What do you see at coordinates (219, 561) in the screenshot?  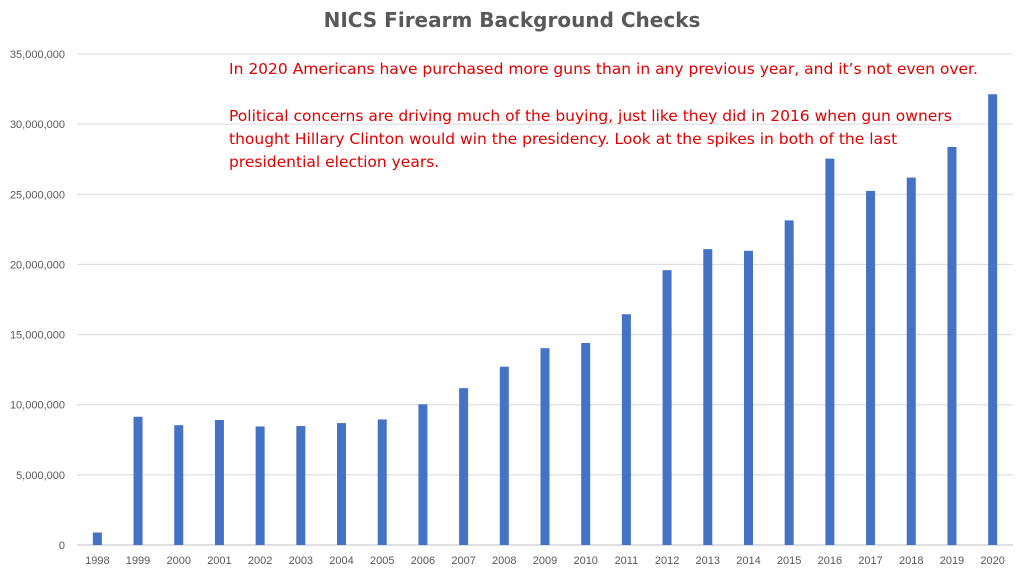 I see `x-tick-label: 2001` at bounding box center [219, 561].